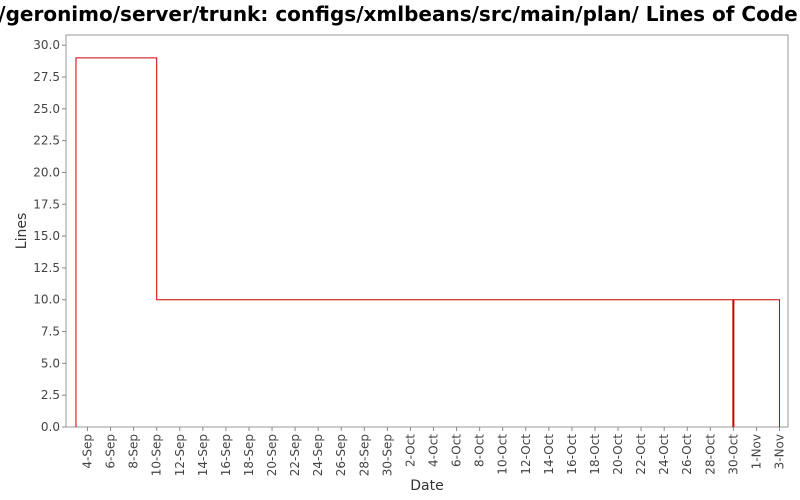 The width and height of the screenshot is (800, 500). Describe the element at coordinates (503, 454) in the screenshot. I see `x-tick-label: 10-Oct` at that location.